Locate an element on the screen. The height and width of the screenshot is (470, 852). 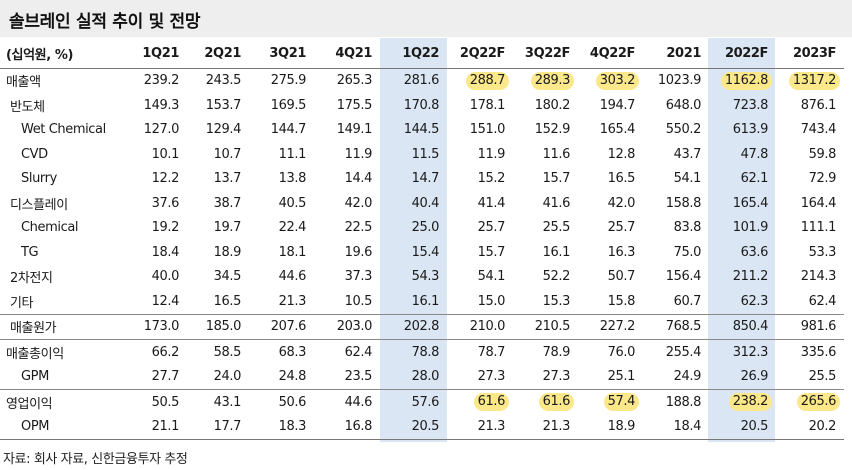
table-cell: 27.3 is located at coordinates (556, 377).